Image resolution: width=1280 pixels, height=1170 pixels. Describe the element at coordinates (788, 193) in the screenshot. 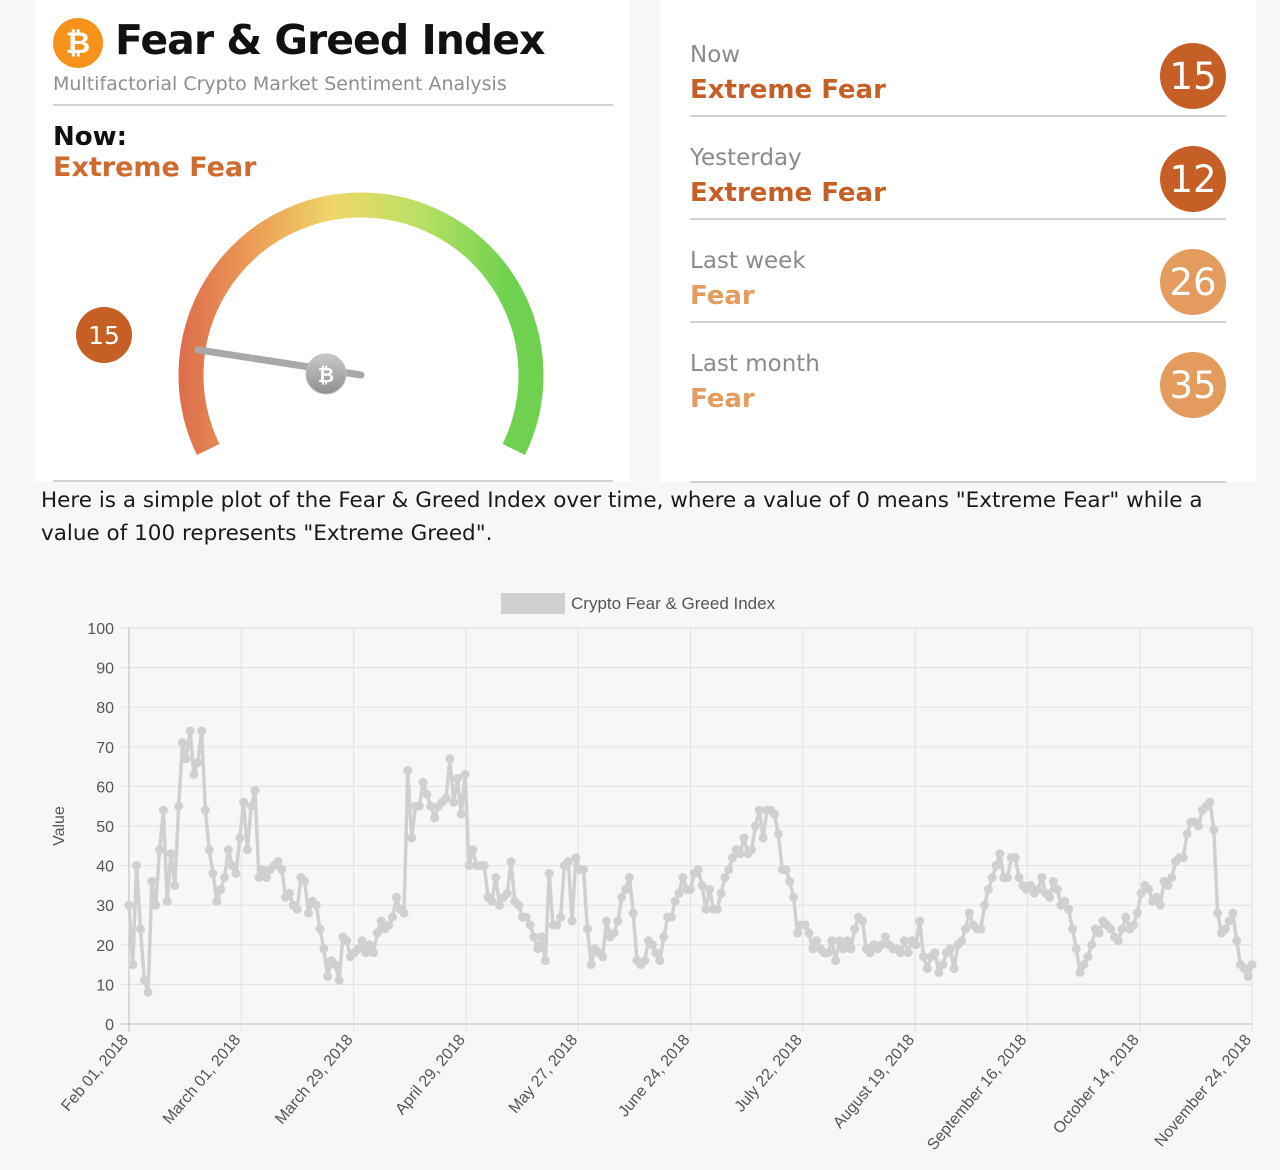

I see `history-classification: Extreme Fear` at that location.